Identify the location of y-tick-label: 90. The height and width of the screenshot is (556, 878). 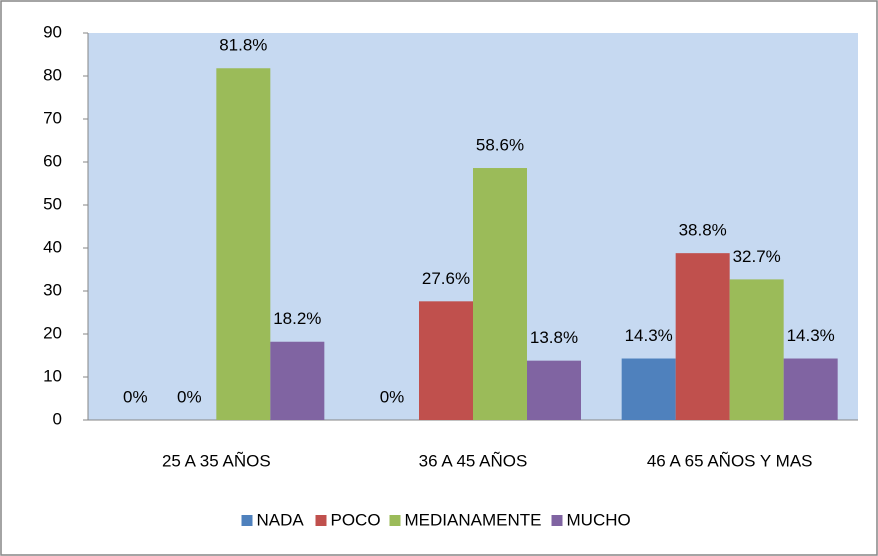
(52, 31).